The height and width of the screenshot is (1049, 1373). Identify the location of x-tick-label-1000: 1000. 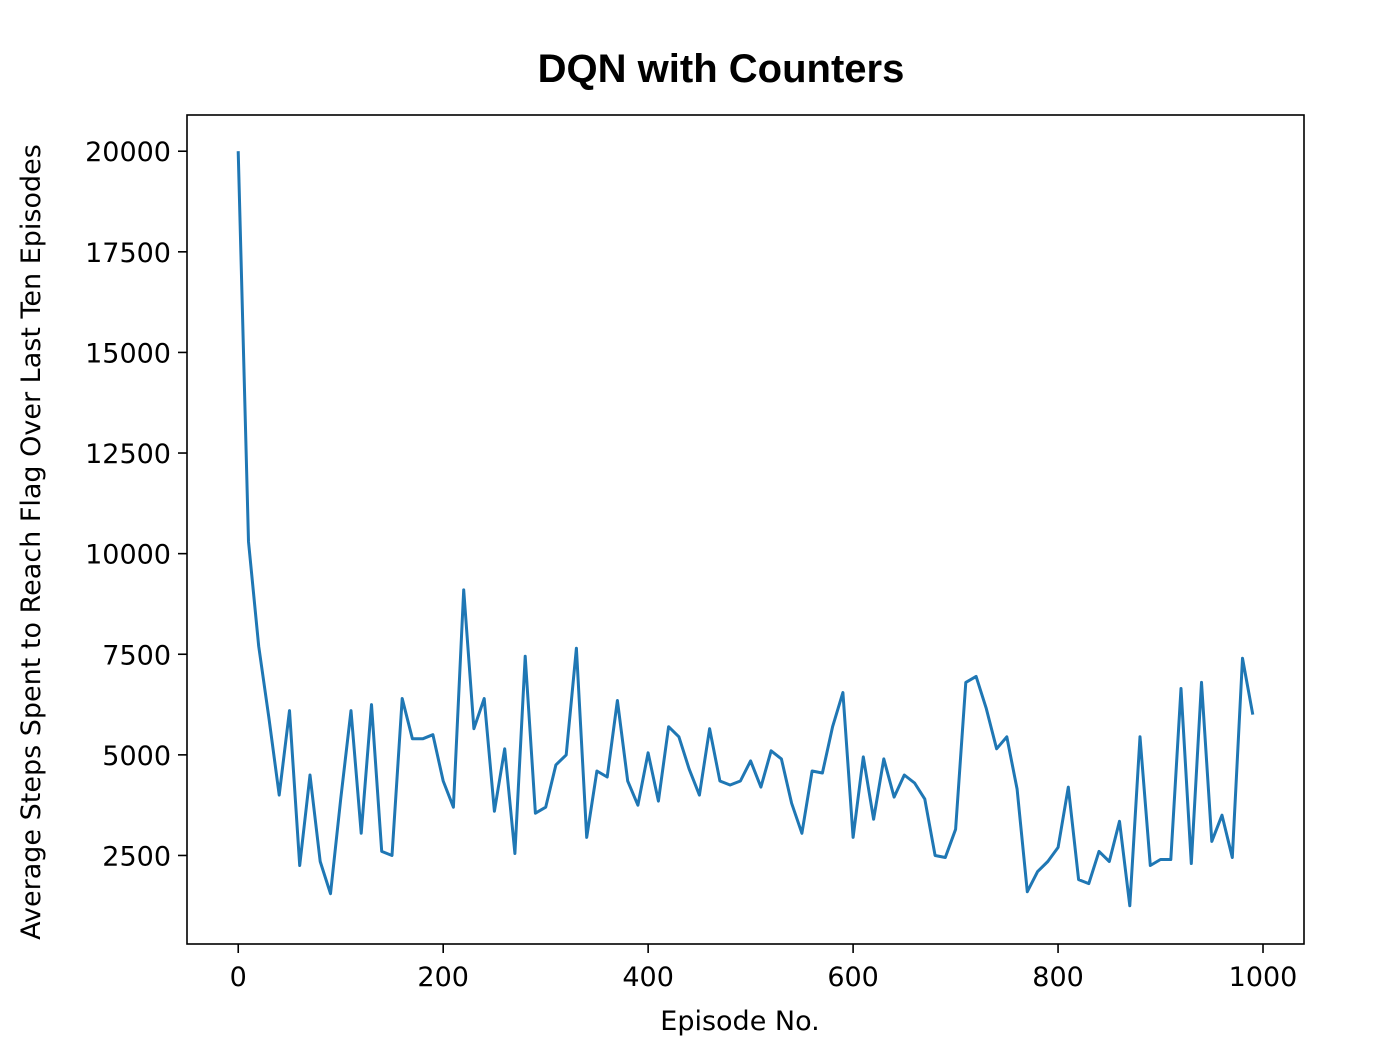
(1263, 977).